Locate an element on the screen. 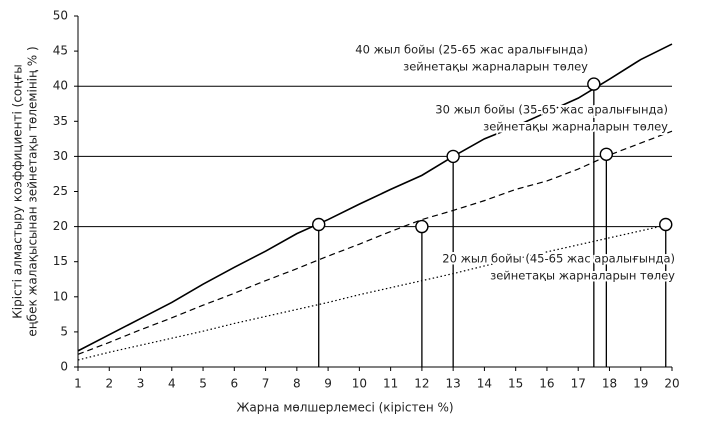  annotation: 20 жыл бойы (45-65 жас аралығында) is located at coordinates (558, 259).